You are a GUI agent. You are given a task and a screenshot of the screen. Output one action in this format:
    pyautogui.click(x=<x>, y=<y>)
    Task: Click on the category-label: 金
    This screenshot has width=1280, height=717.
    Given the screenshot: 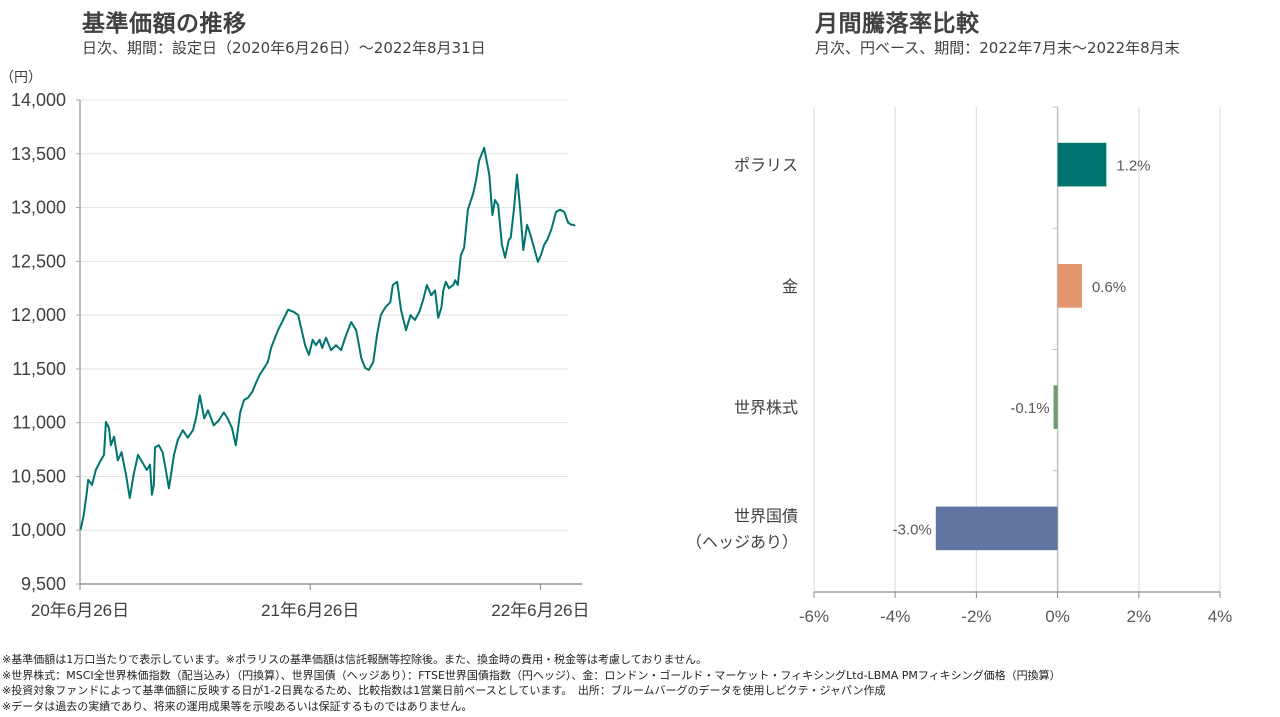 What is the action you would take?
    pyautogui.click(x=790, y=286)
    